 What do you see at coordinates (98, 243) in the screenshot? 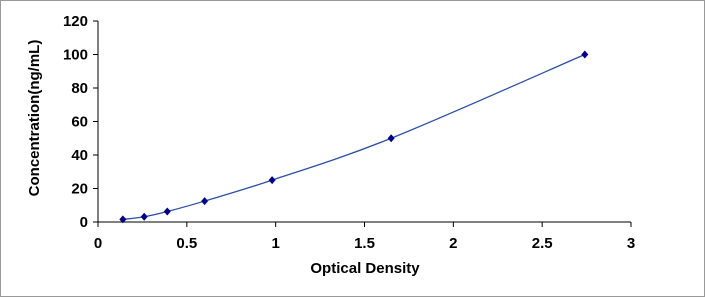
I see `x-tick-label: 0` at bounding box center [98, 243].